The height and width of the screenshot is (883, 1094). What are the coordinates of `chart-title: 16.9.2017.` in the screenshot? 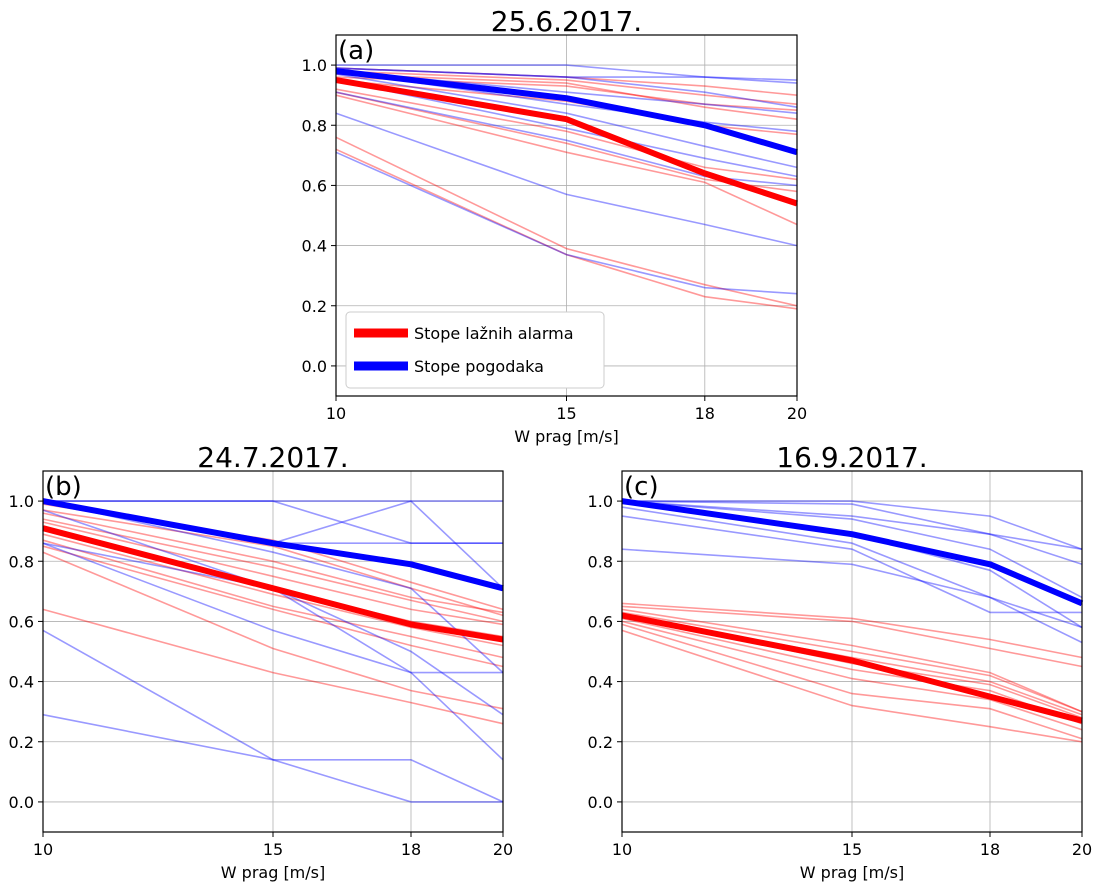 It's located at (851, 457).